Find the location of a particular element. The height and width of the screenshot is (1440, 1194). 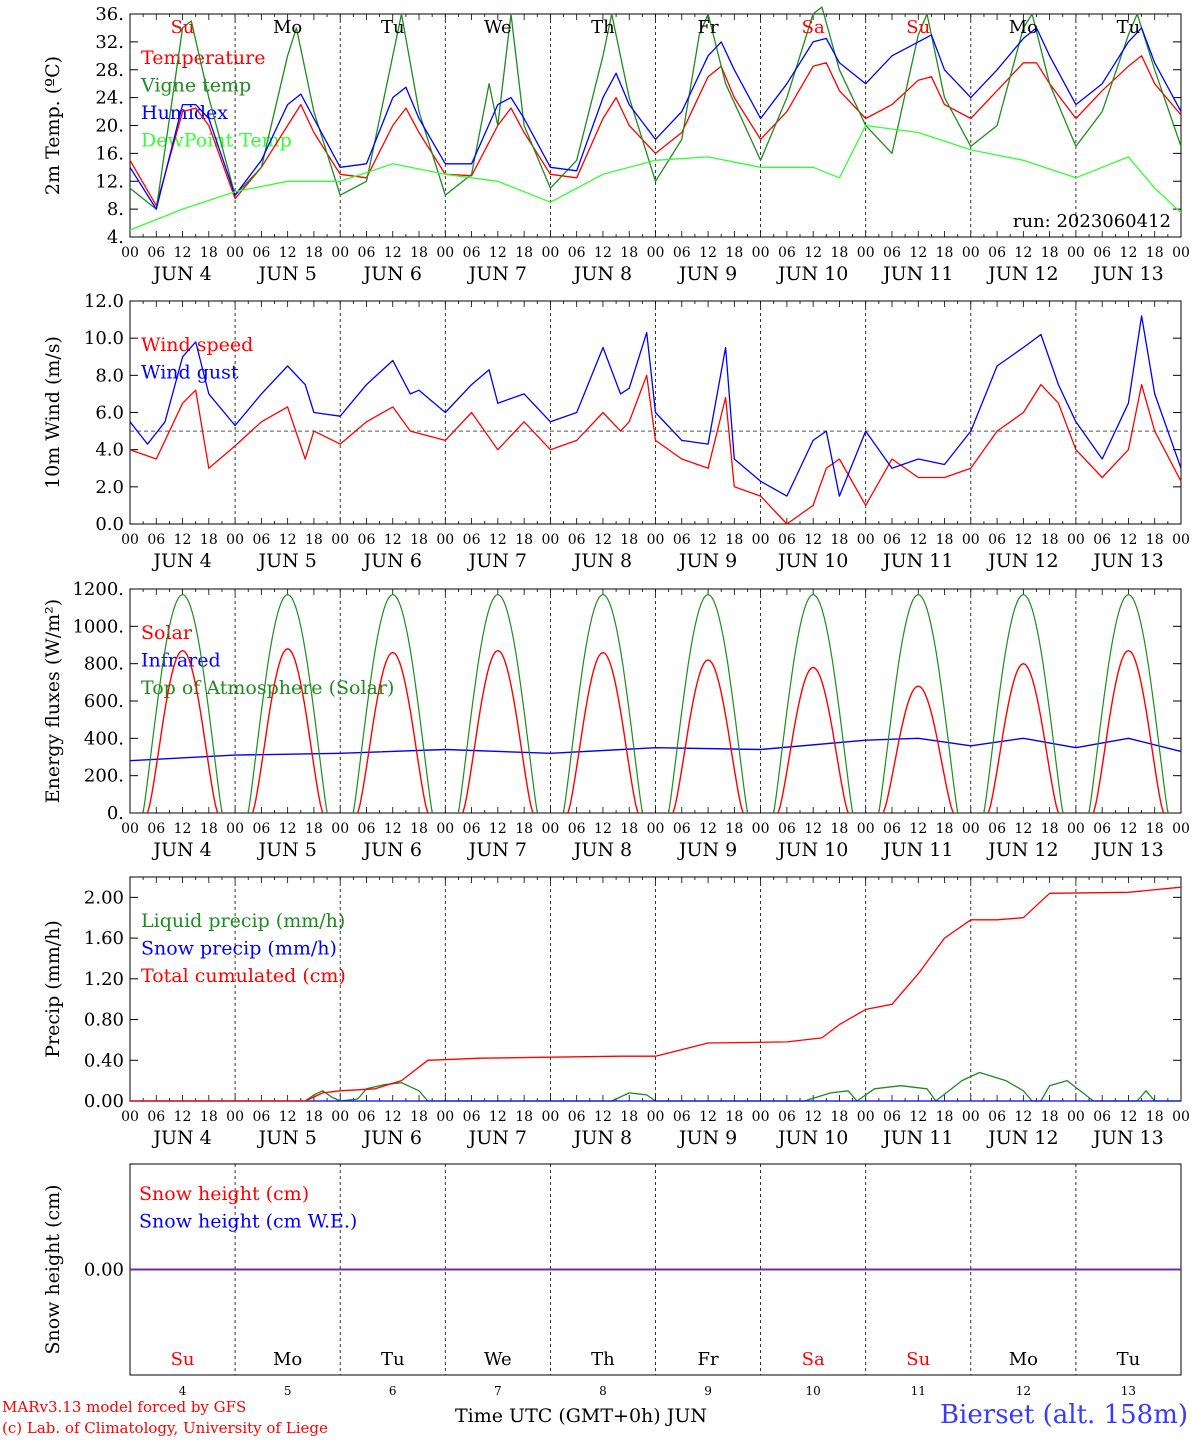

date-tick-label: 10 is located at coordinates (813, 1391).